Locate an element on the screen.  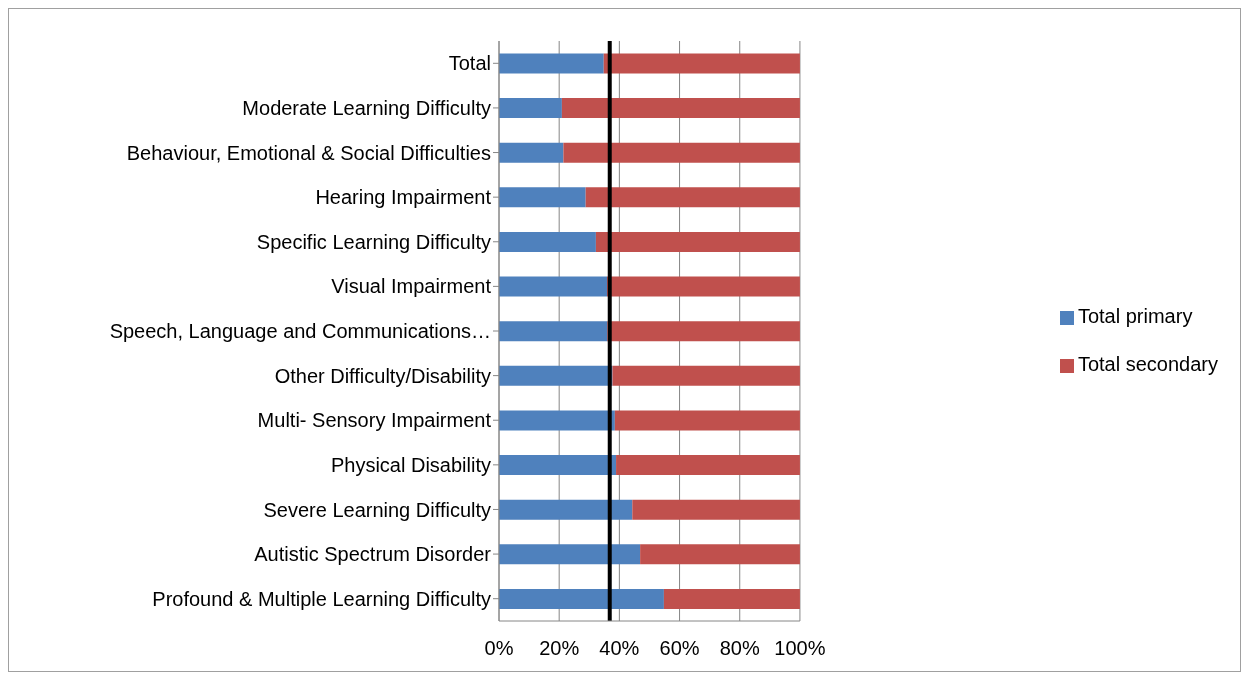
legend-label: Total primary is located at coordinates (1135, 316).